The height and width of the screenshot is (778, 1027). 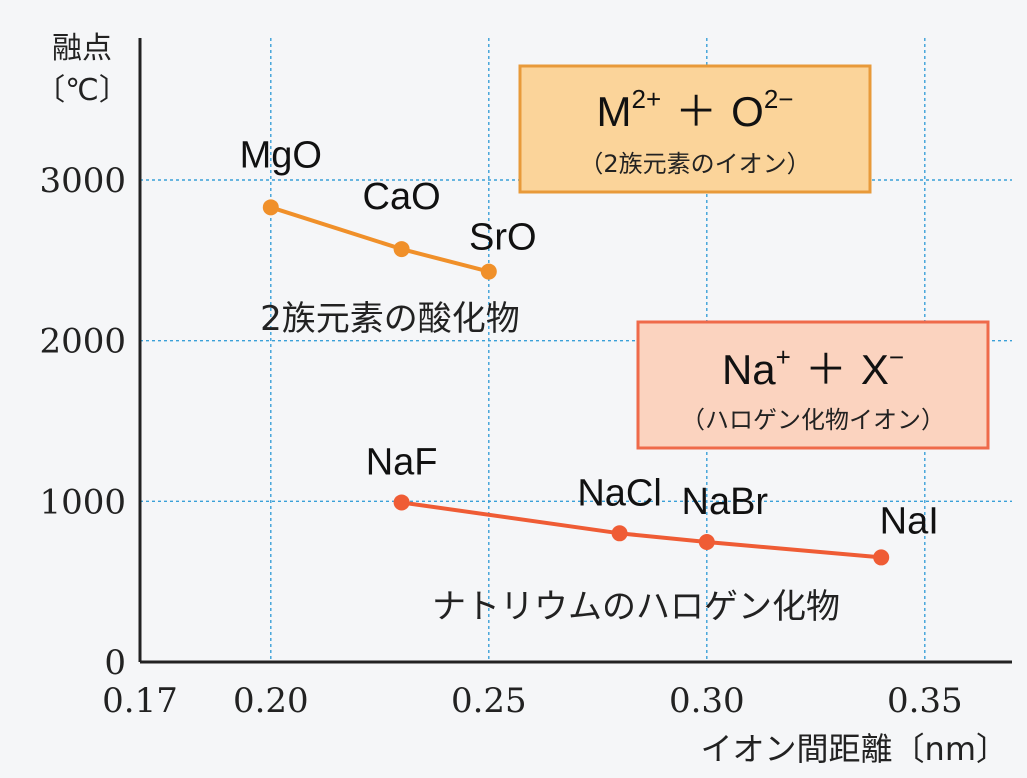 What do you see at coordinates (925, 701) in the screenshot?
I see `x-tick-label: 0.35` at bounding box center [925, 701].